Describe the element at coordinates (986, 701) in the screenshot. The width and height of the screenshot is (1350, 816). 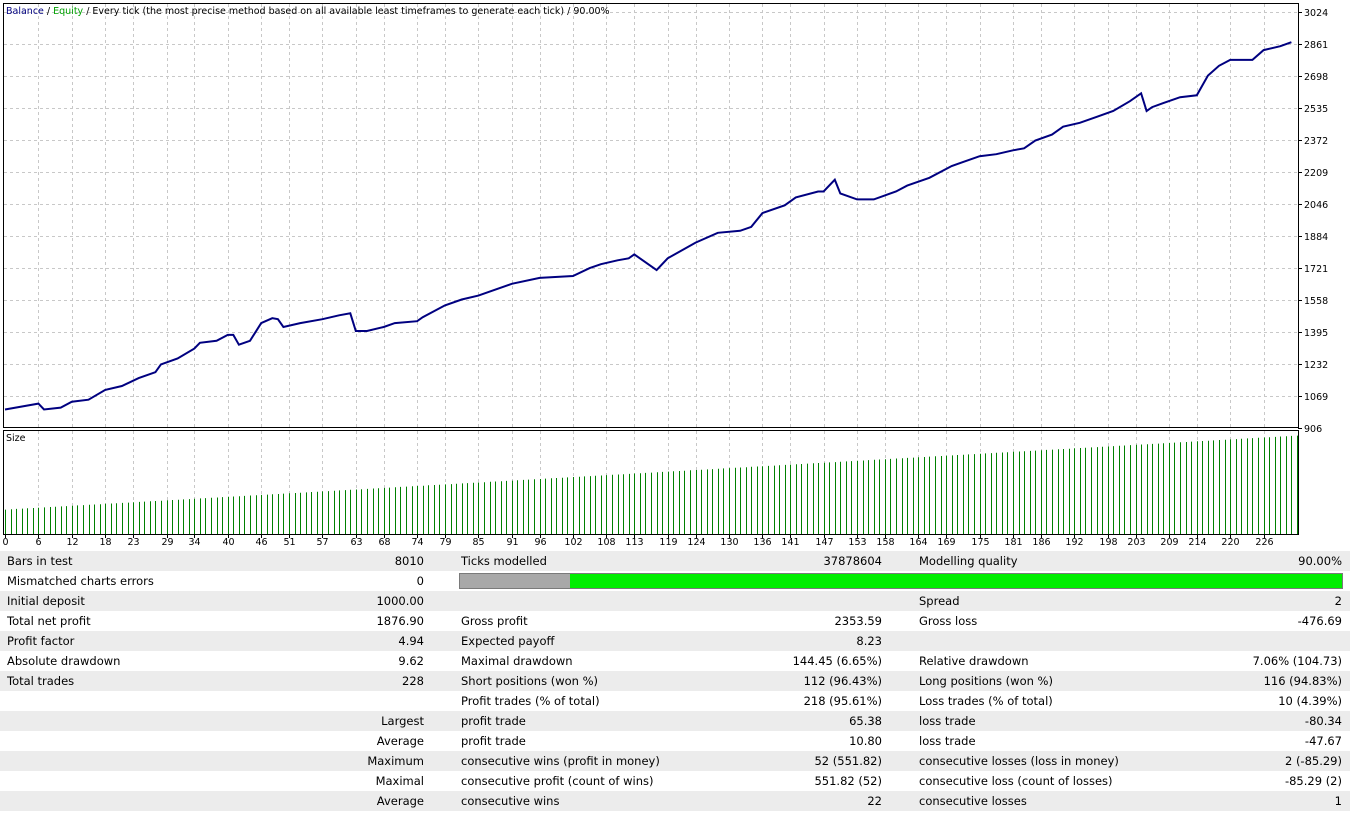
I see `report-label: Loss trades (% of total)` at that location.